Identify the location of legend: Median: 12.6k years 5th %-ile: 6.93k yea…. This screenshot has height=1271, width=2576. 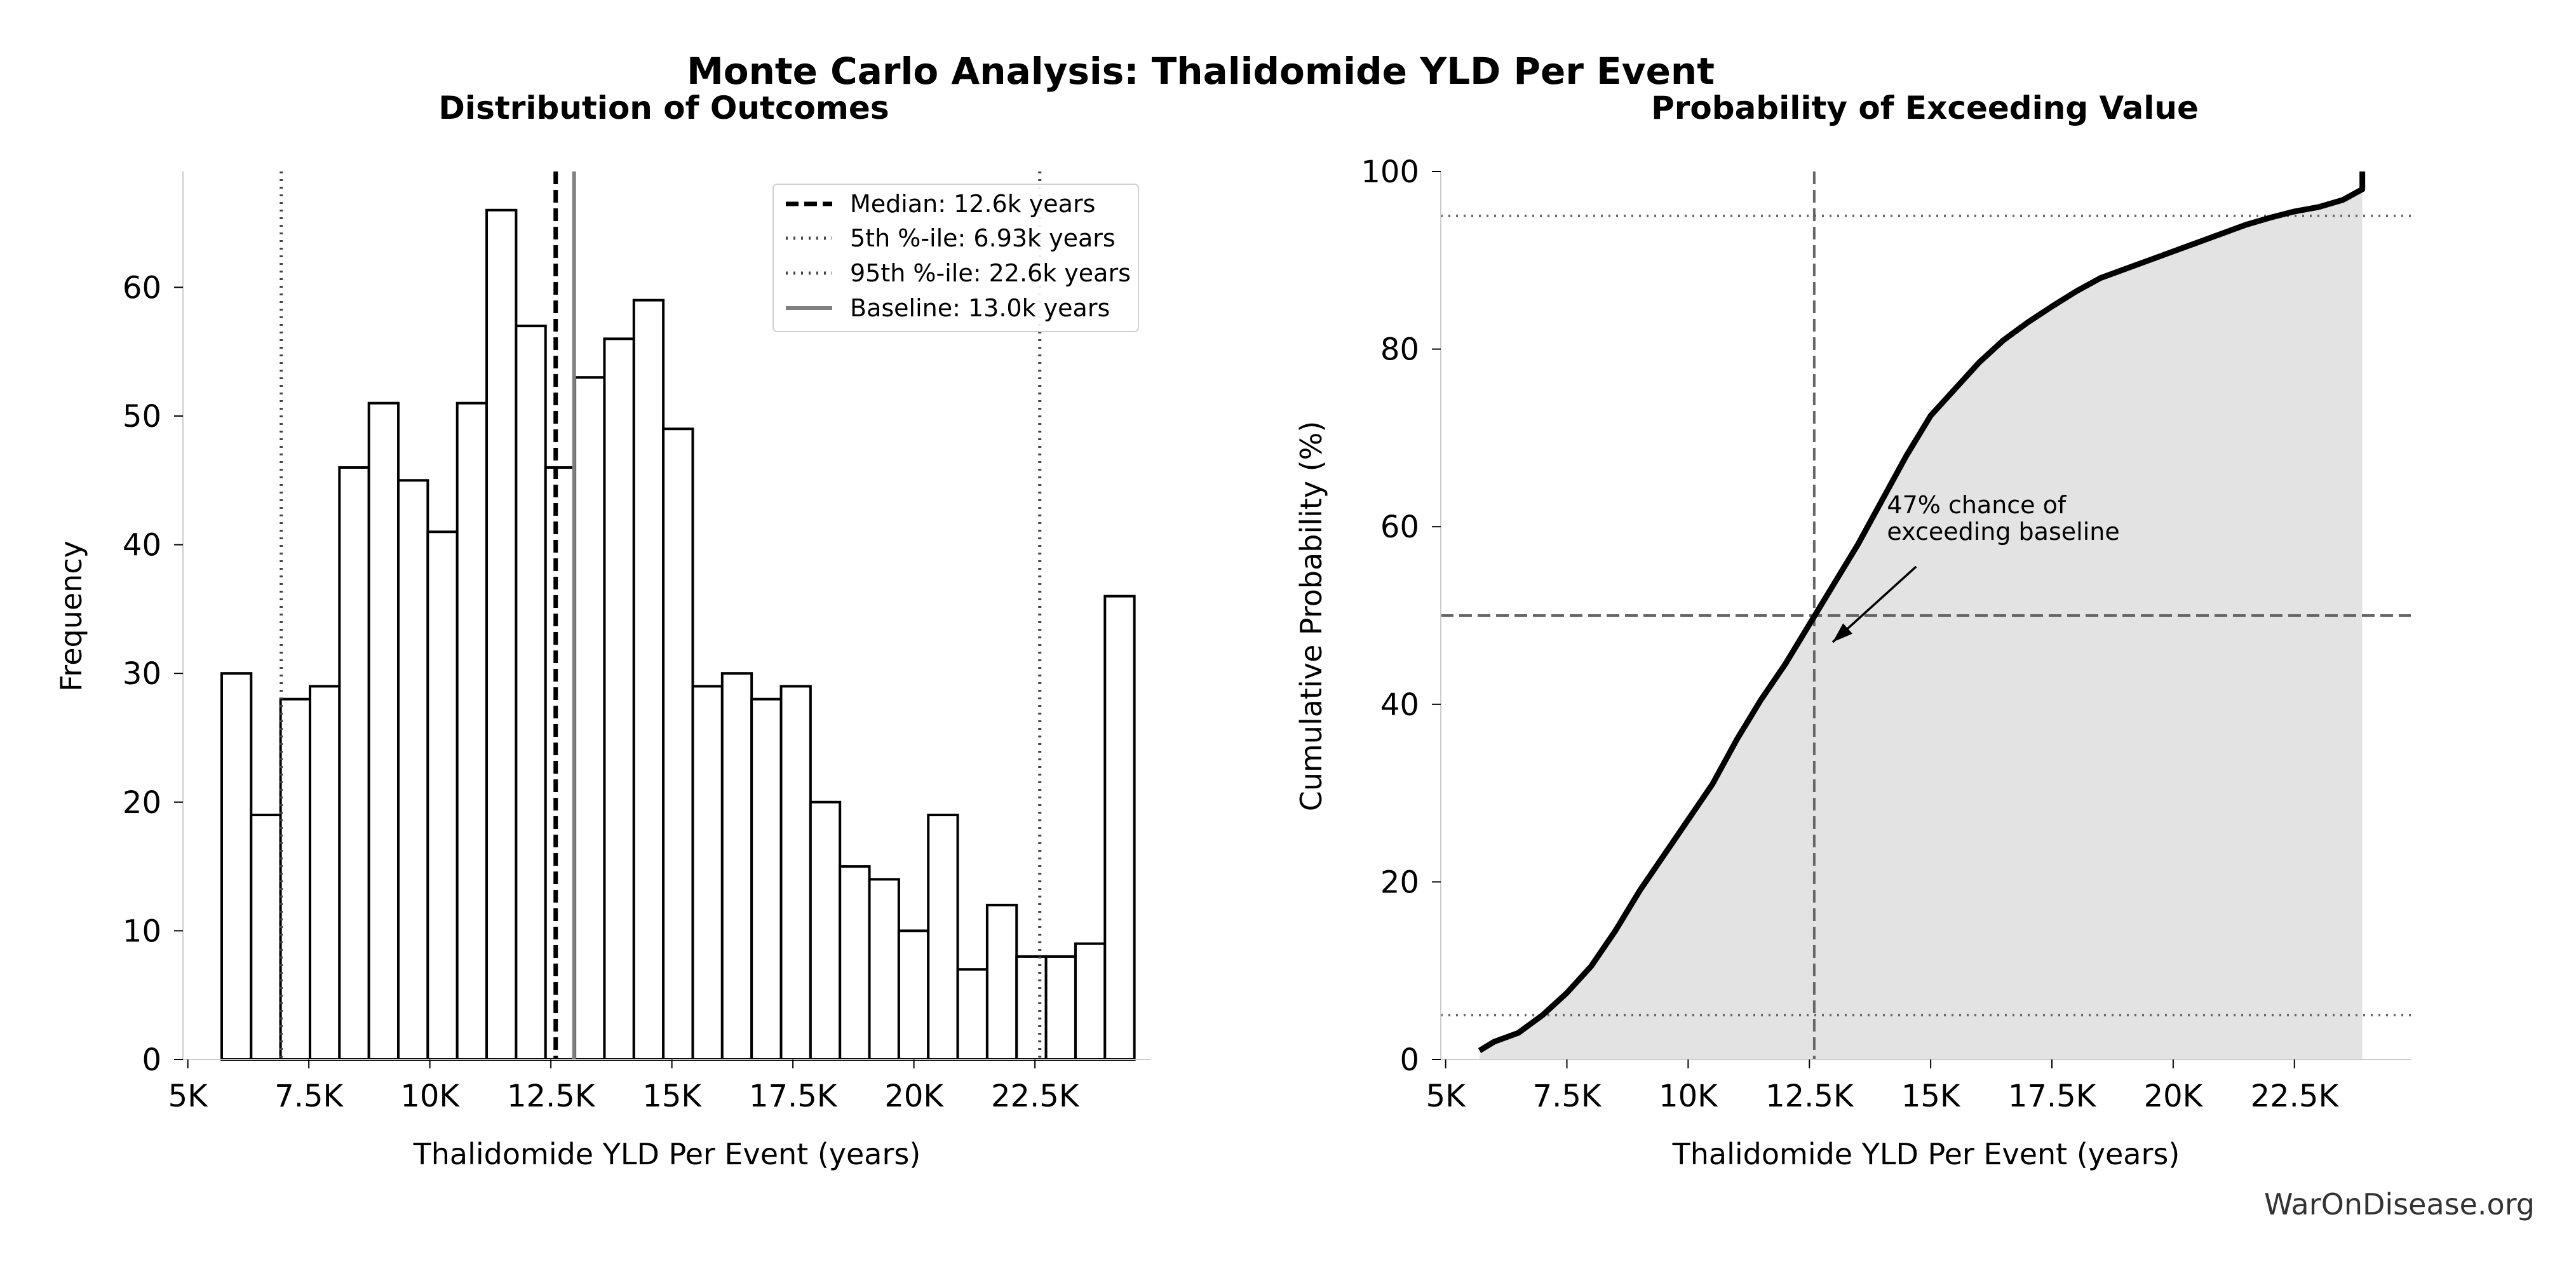
(955, 258).